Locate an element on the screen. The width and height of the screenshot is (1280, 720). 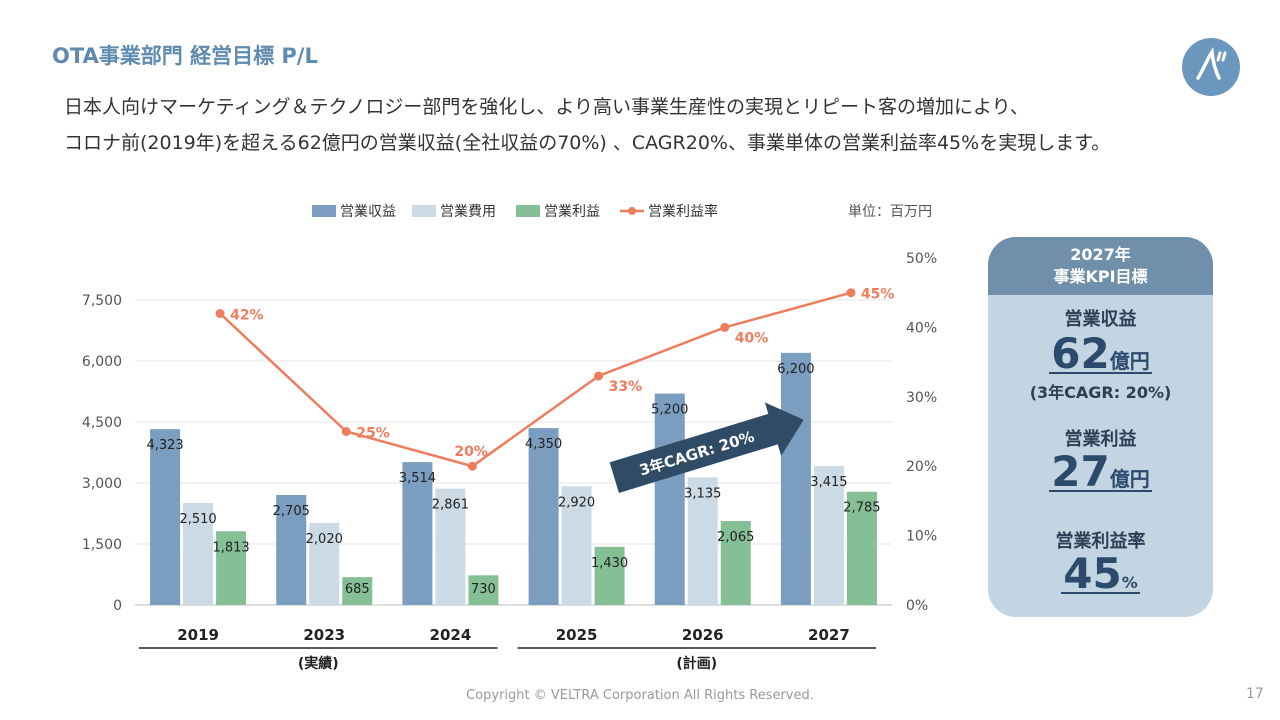
kpi-revenue-value: 62億円 is located at coordinates (1100, 353).